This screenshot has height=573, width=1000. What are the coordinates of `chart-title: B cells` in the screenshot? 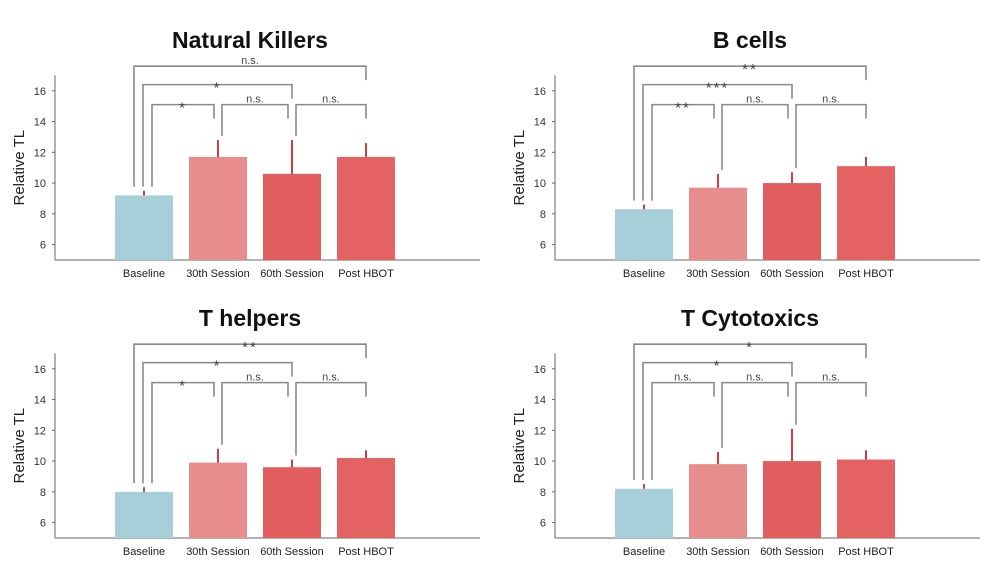 It's located at (750, 40).